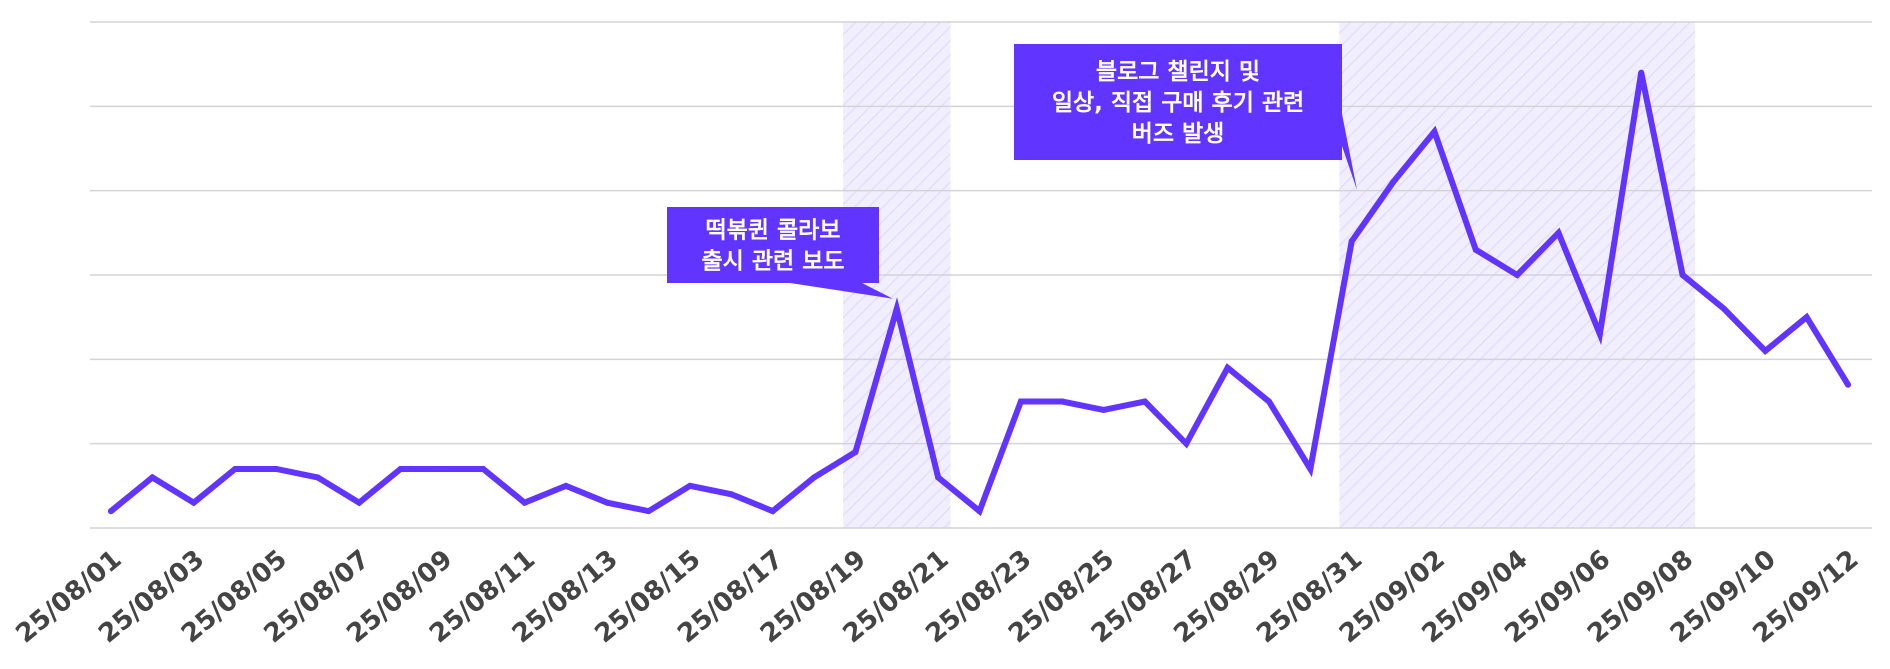 This screenshot has height=669, width=1890. I want to click on data-point-25/08/15, so click(690, 485).